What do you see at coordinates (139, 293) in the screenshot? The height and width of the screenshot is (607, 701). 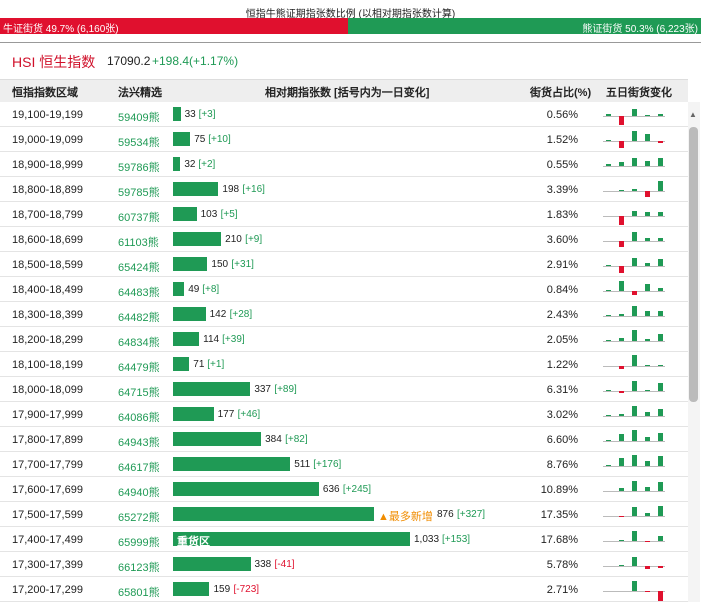 I see `code: 64483熊` at bounding box center [139, 293].